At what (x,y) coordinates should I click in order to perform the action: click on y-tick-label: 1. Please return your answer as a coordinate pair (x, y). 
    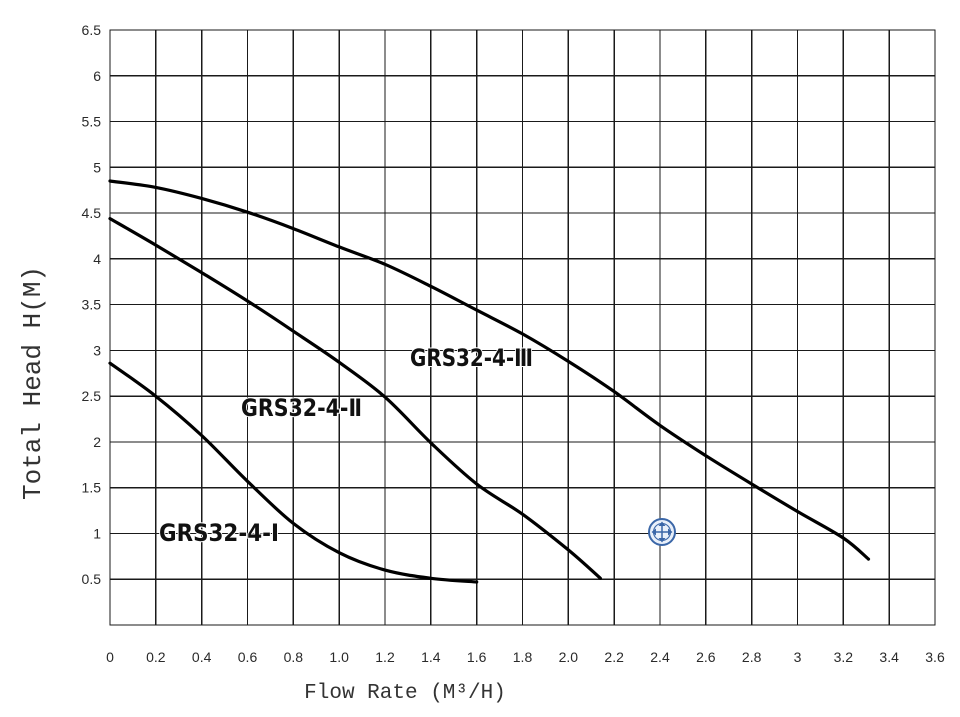
    Looking at the image, I should click on (97, 533).